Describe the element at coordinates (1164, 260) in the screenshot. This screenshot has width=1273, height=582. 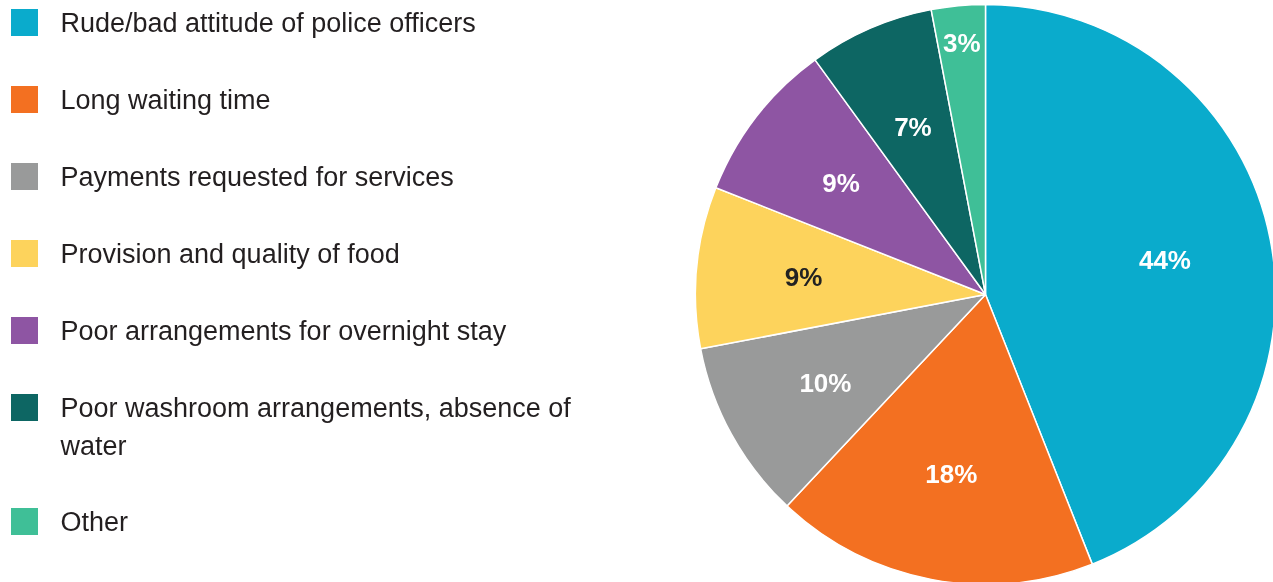
I see `data-label: 44%` at that location.